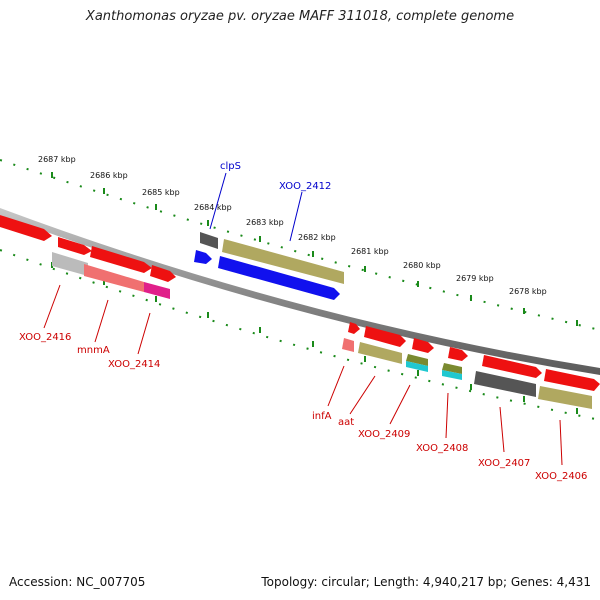 The height and width of the screenshot is (600, 600). I want to click on gene-label-XOO_2416: XOO_2416, so click(45, 337).